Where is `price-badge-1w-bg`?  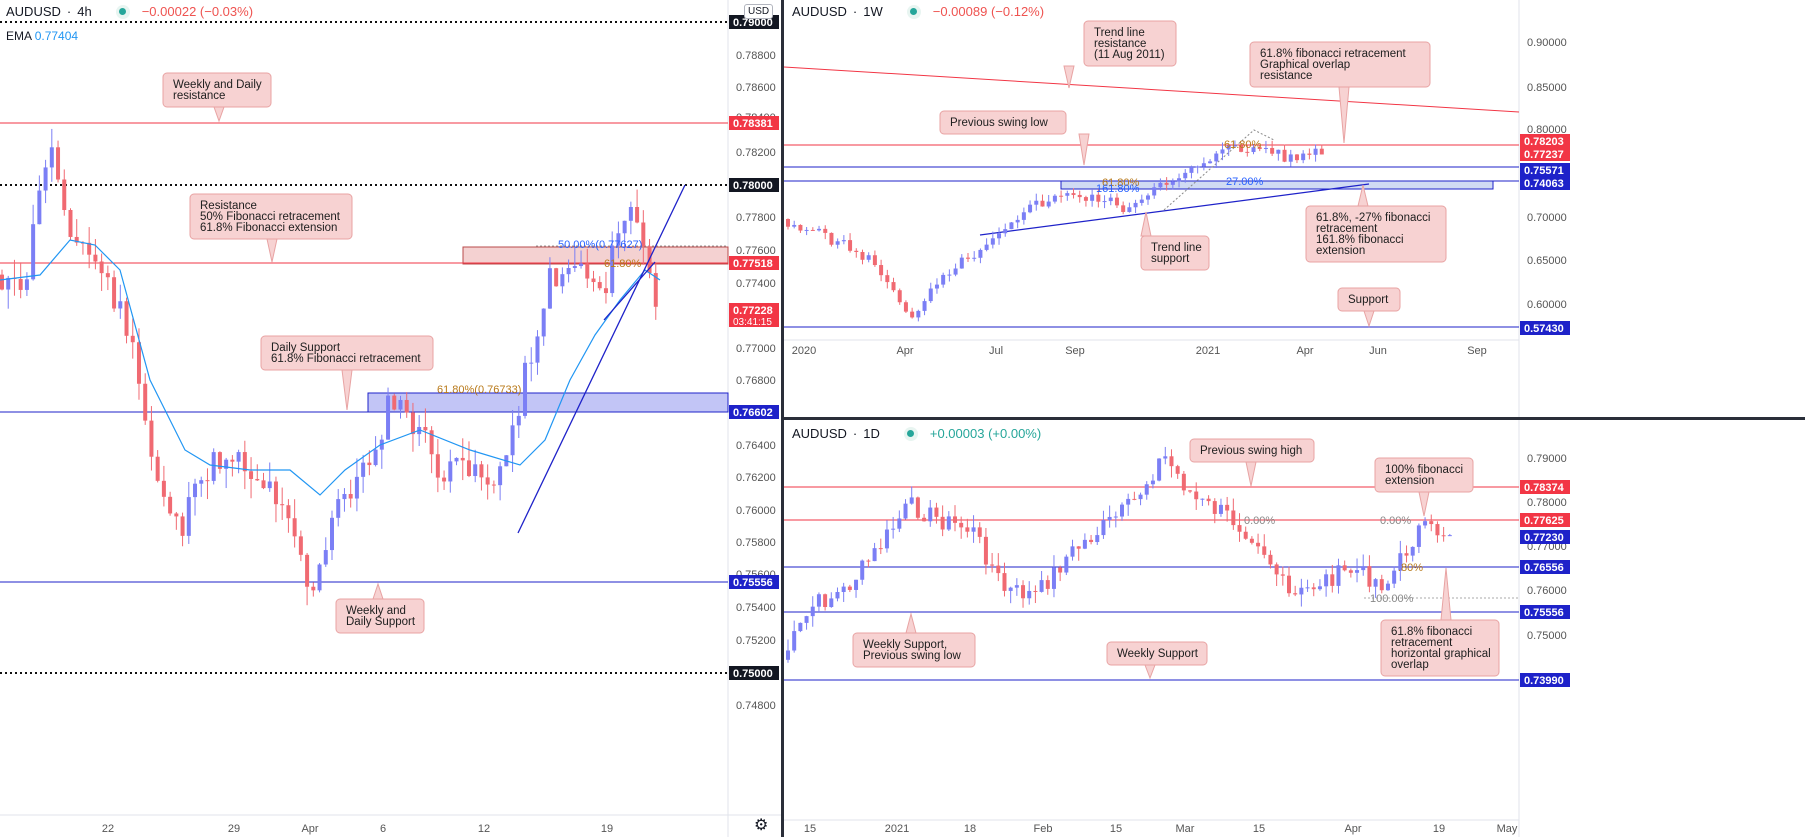
price-badge-1w-bg is located at coordinates (1545, 154).